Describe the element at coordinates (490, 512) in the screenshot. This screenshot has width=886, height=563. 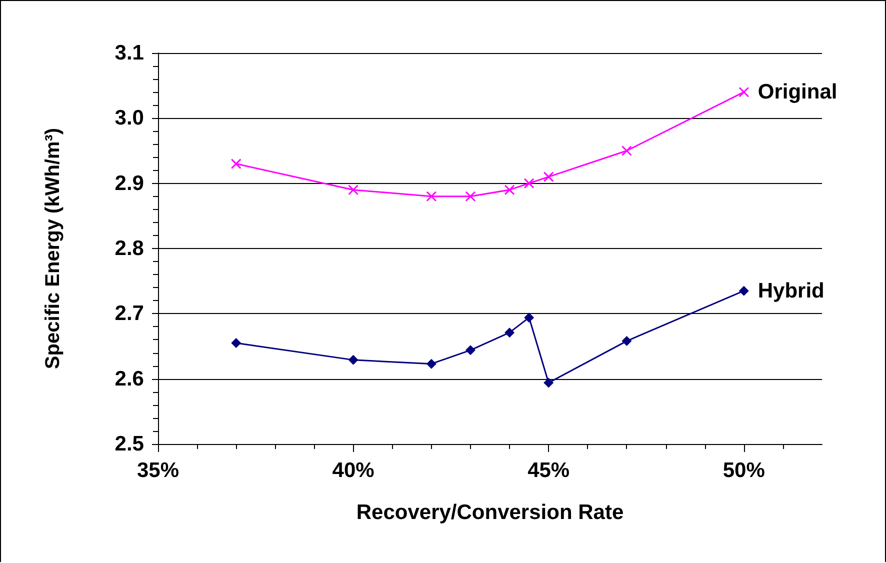
I see `x-axis-title: Recovery/Conversion Rate` at that location.